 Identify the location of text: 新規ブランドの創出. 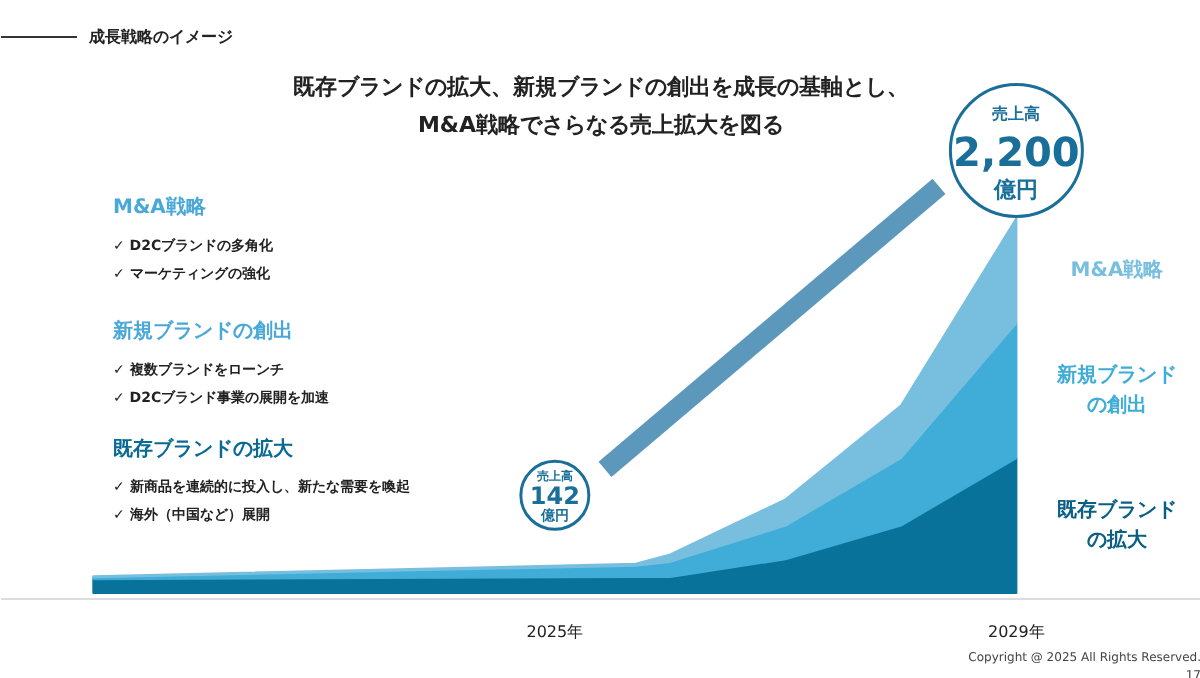
(1116, 389).